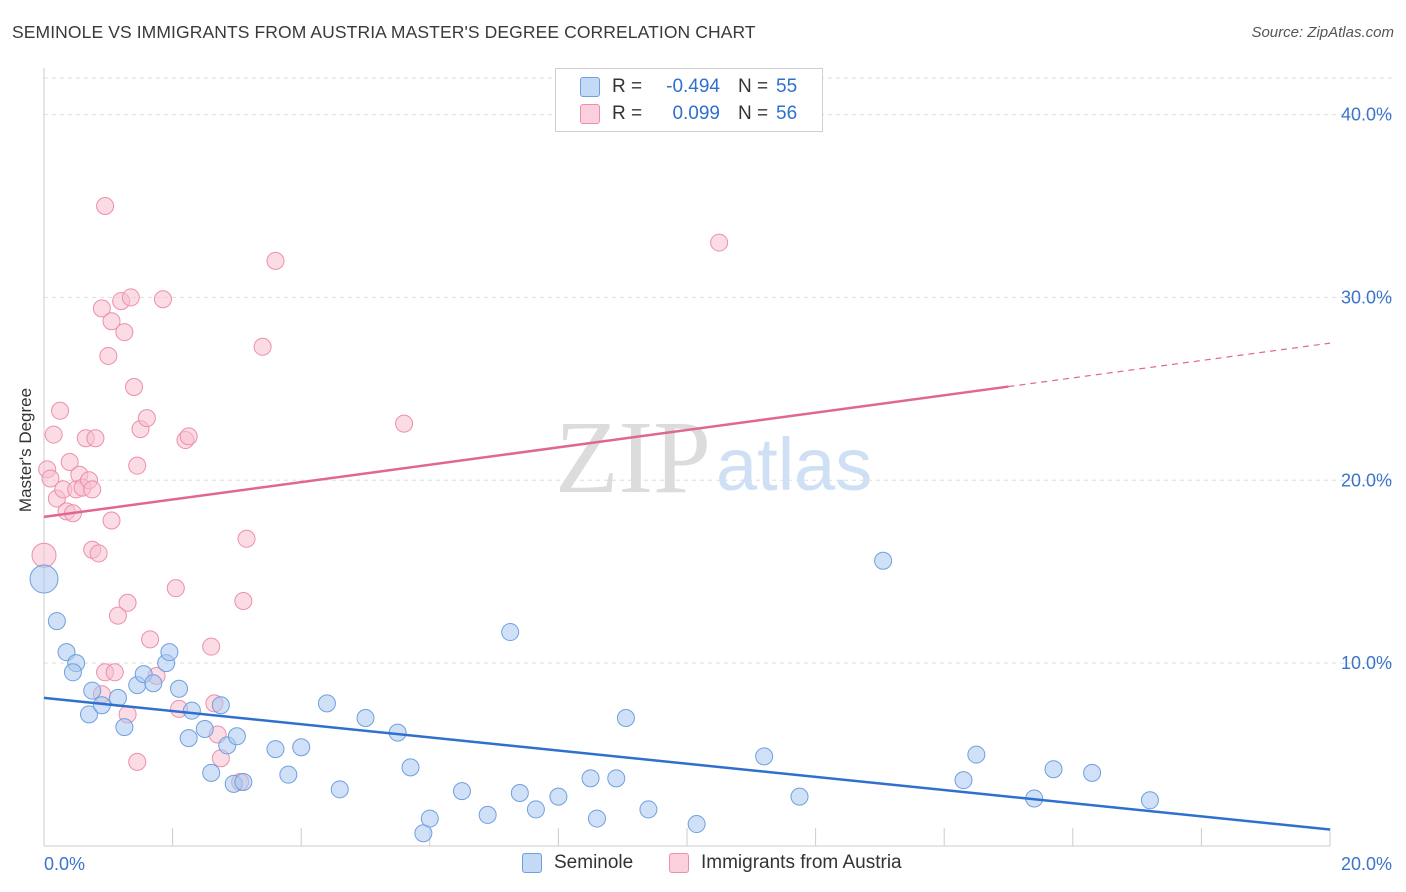 The height and width of the screenshot is (892, 1406). What do you see at coordinates (526, 452) in the screenshot?
I see `trend-line-austria` at bounding box center [526, 452].